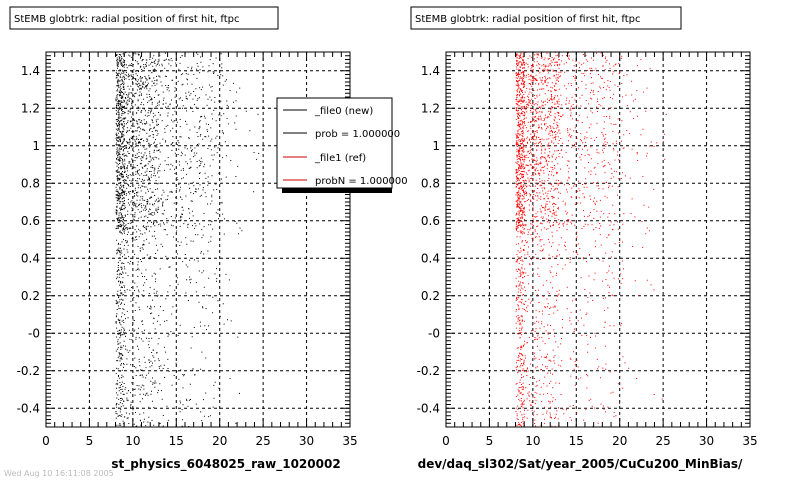 This screenshot has height=480, width=800. What do you see at coordinates (59, 473) in the screenshot?
I see `footer-timestamp: Wed Aug 10 16:11:08 2005` at bounding box center [59, 473].